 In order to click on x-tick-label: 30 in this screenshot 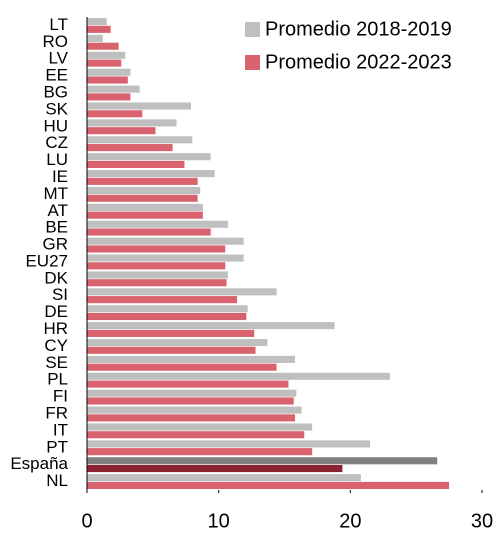, I will do `click(482, 521)`.